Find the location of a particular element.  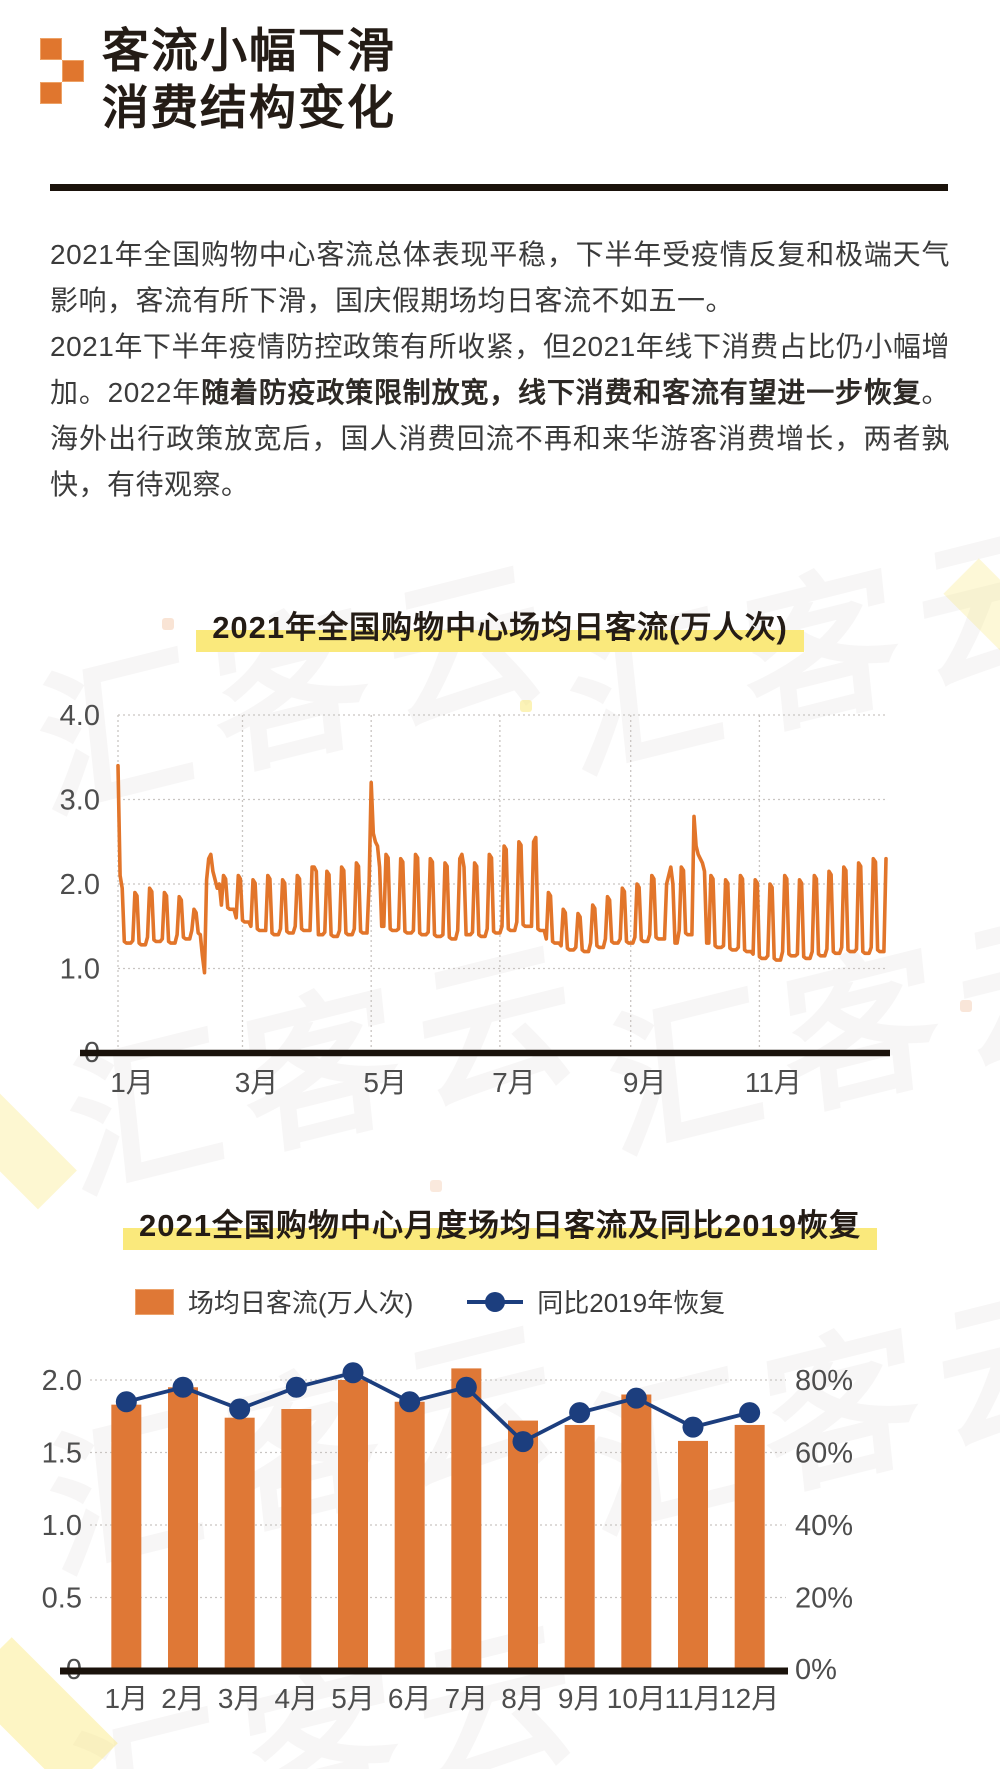

right-tick-label: 60% is located at coordinates (824, 1454).